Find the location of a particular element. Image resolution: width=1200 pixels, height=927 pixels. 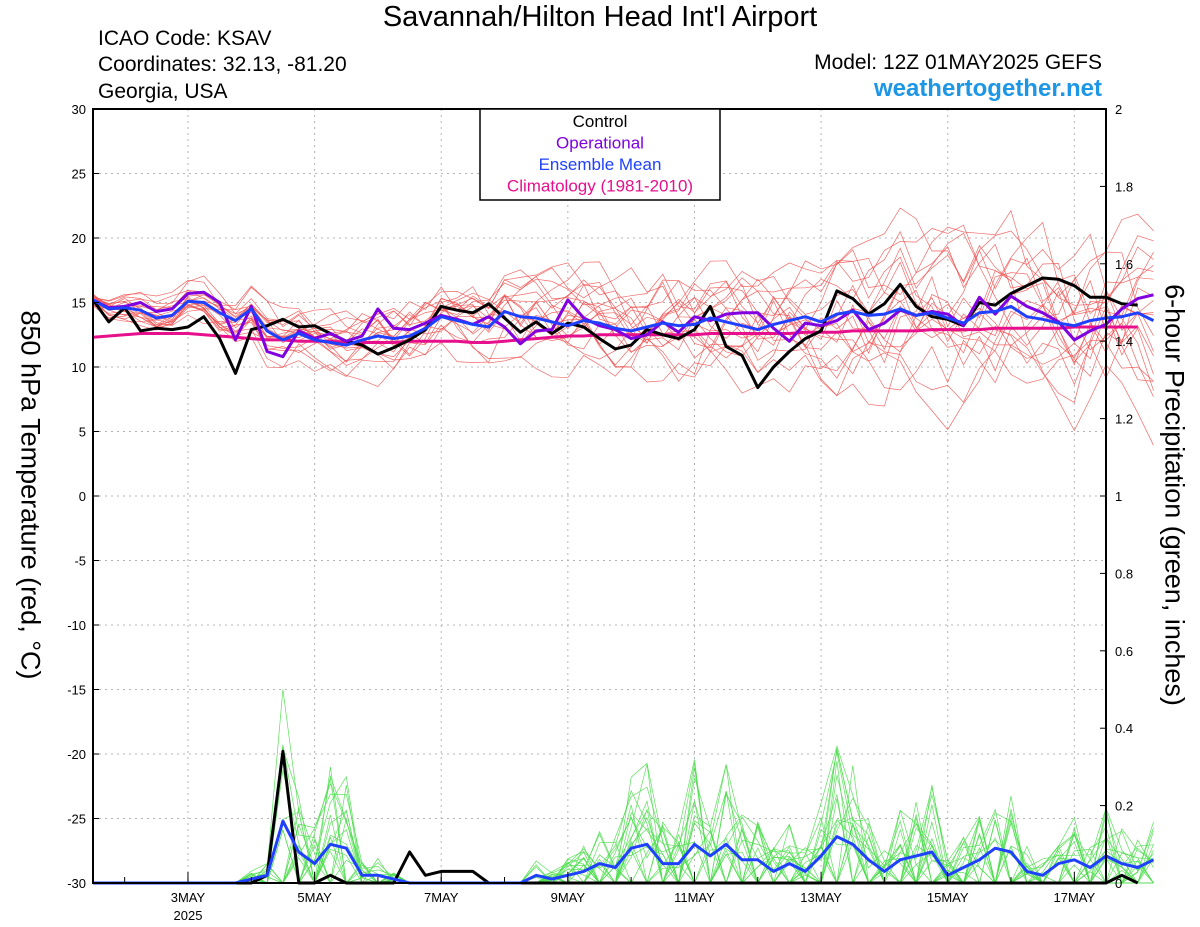

y-tick-label-right: 0.6 is located at coordinates (1124, 651).